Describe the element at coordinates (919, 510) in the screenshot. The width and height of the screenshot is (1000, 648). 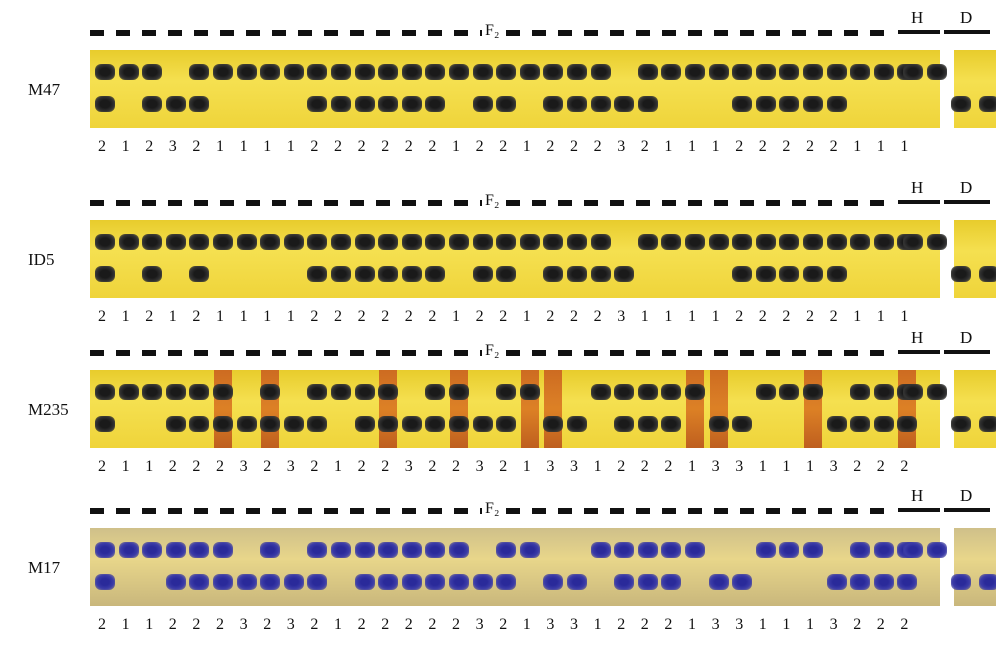
I see `h-bar` at that location.